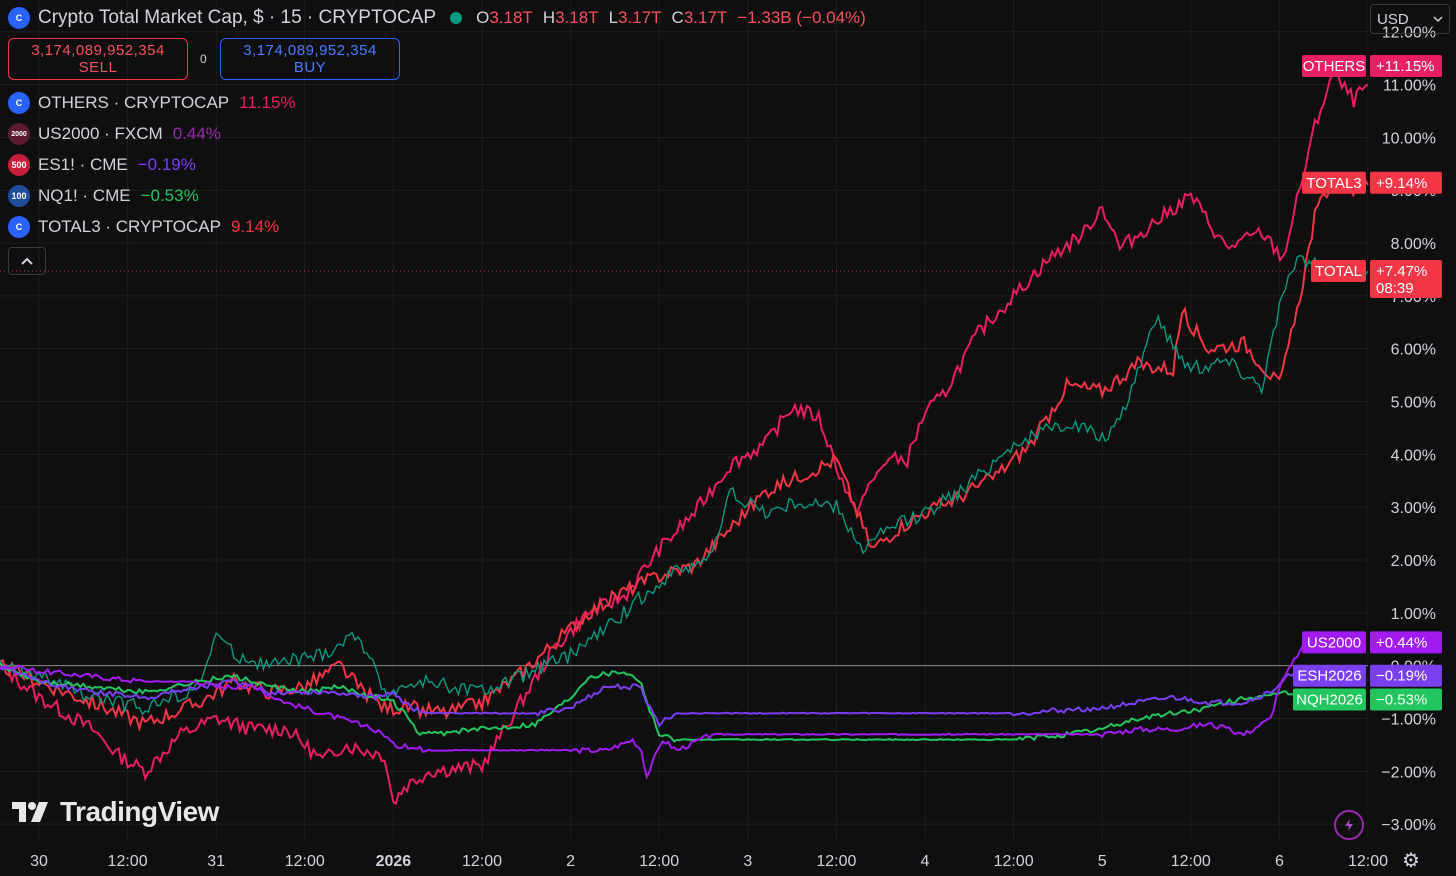 Image resolution: width=1456 pixels, height=876 pixels. What do you see at coordinates (143, 227) in the screenshot?
I see `legend-item-total3: C TOTAL3 · CRYPTOCAP 9.14%` at bounding box center [143, 227].